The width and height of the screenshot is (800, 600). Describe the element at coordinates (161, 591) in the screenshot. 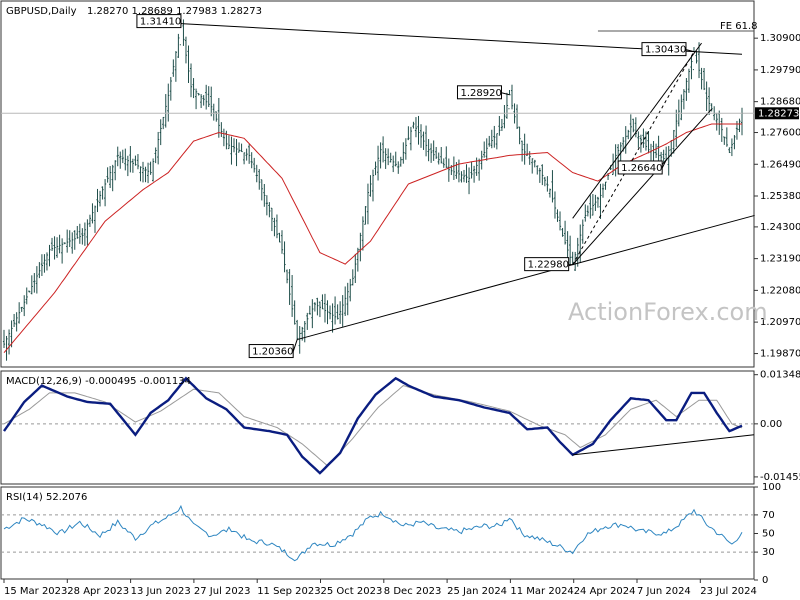

I see `x-tick-label: 13 Jun 2023` at that location.